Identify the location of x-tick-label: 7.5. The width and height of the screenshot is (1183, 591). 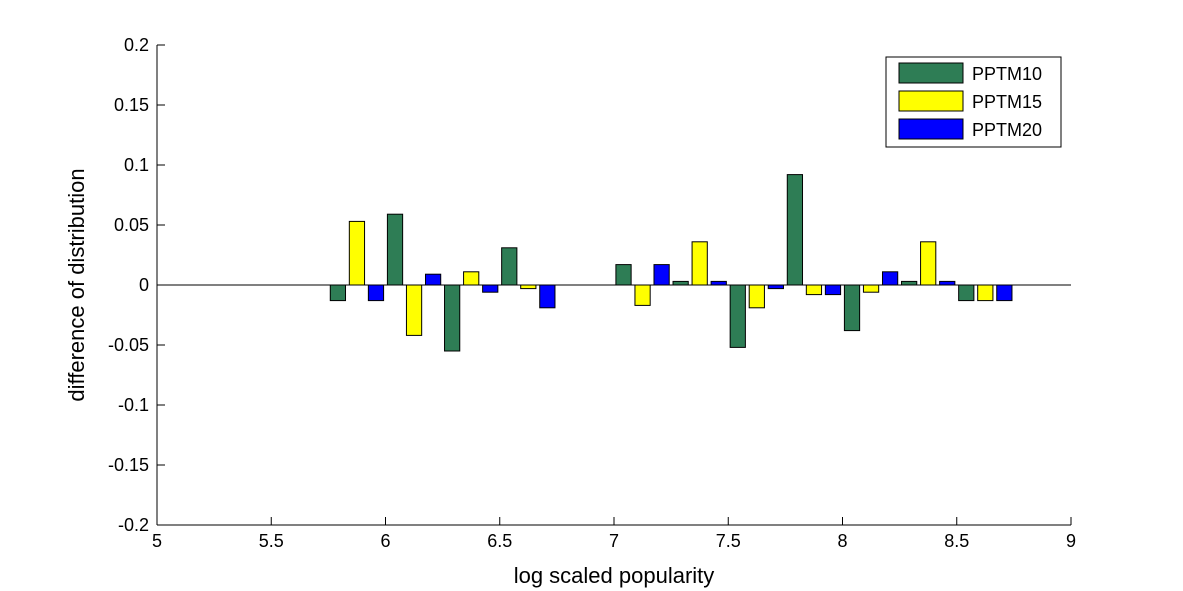
(728, 541).